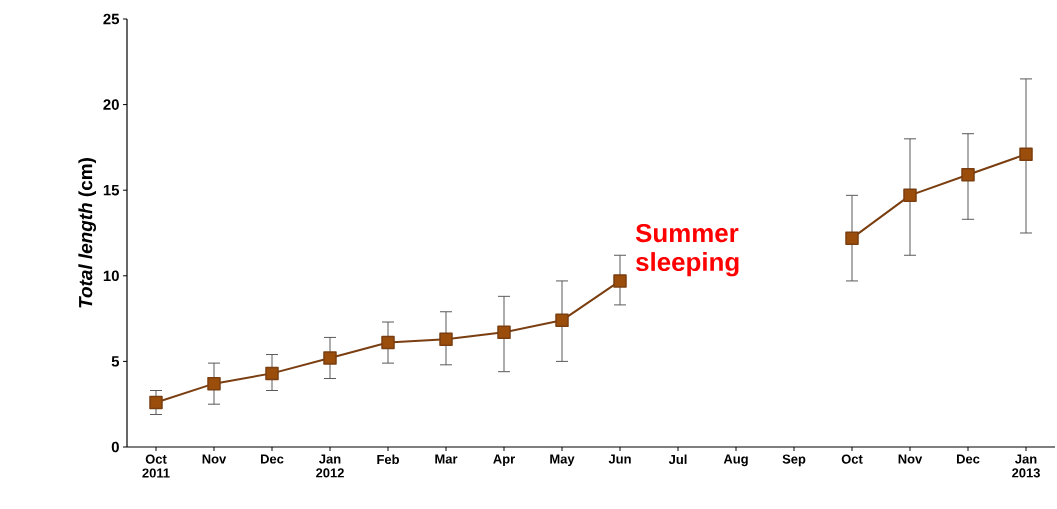  Describe the element at coordinates (111, 276) in the screenshot. I see `y-tick-label: 10` at that location.